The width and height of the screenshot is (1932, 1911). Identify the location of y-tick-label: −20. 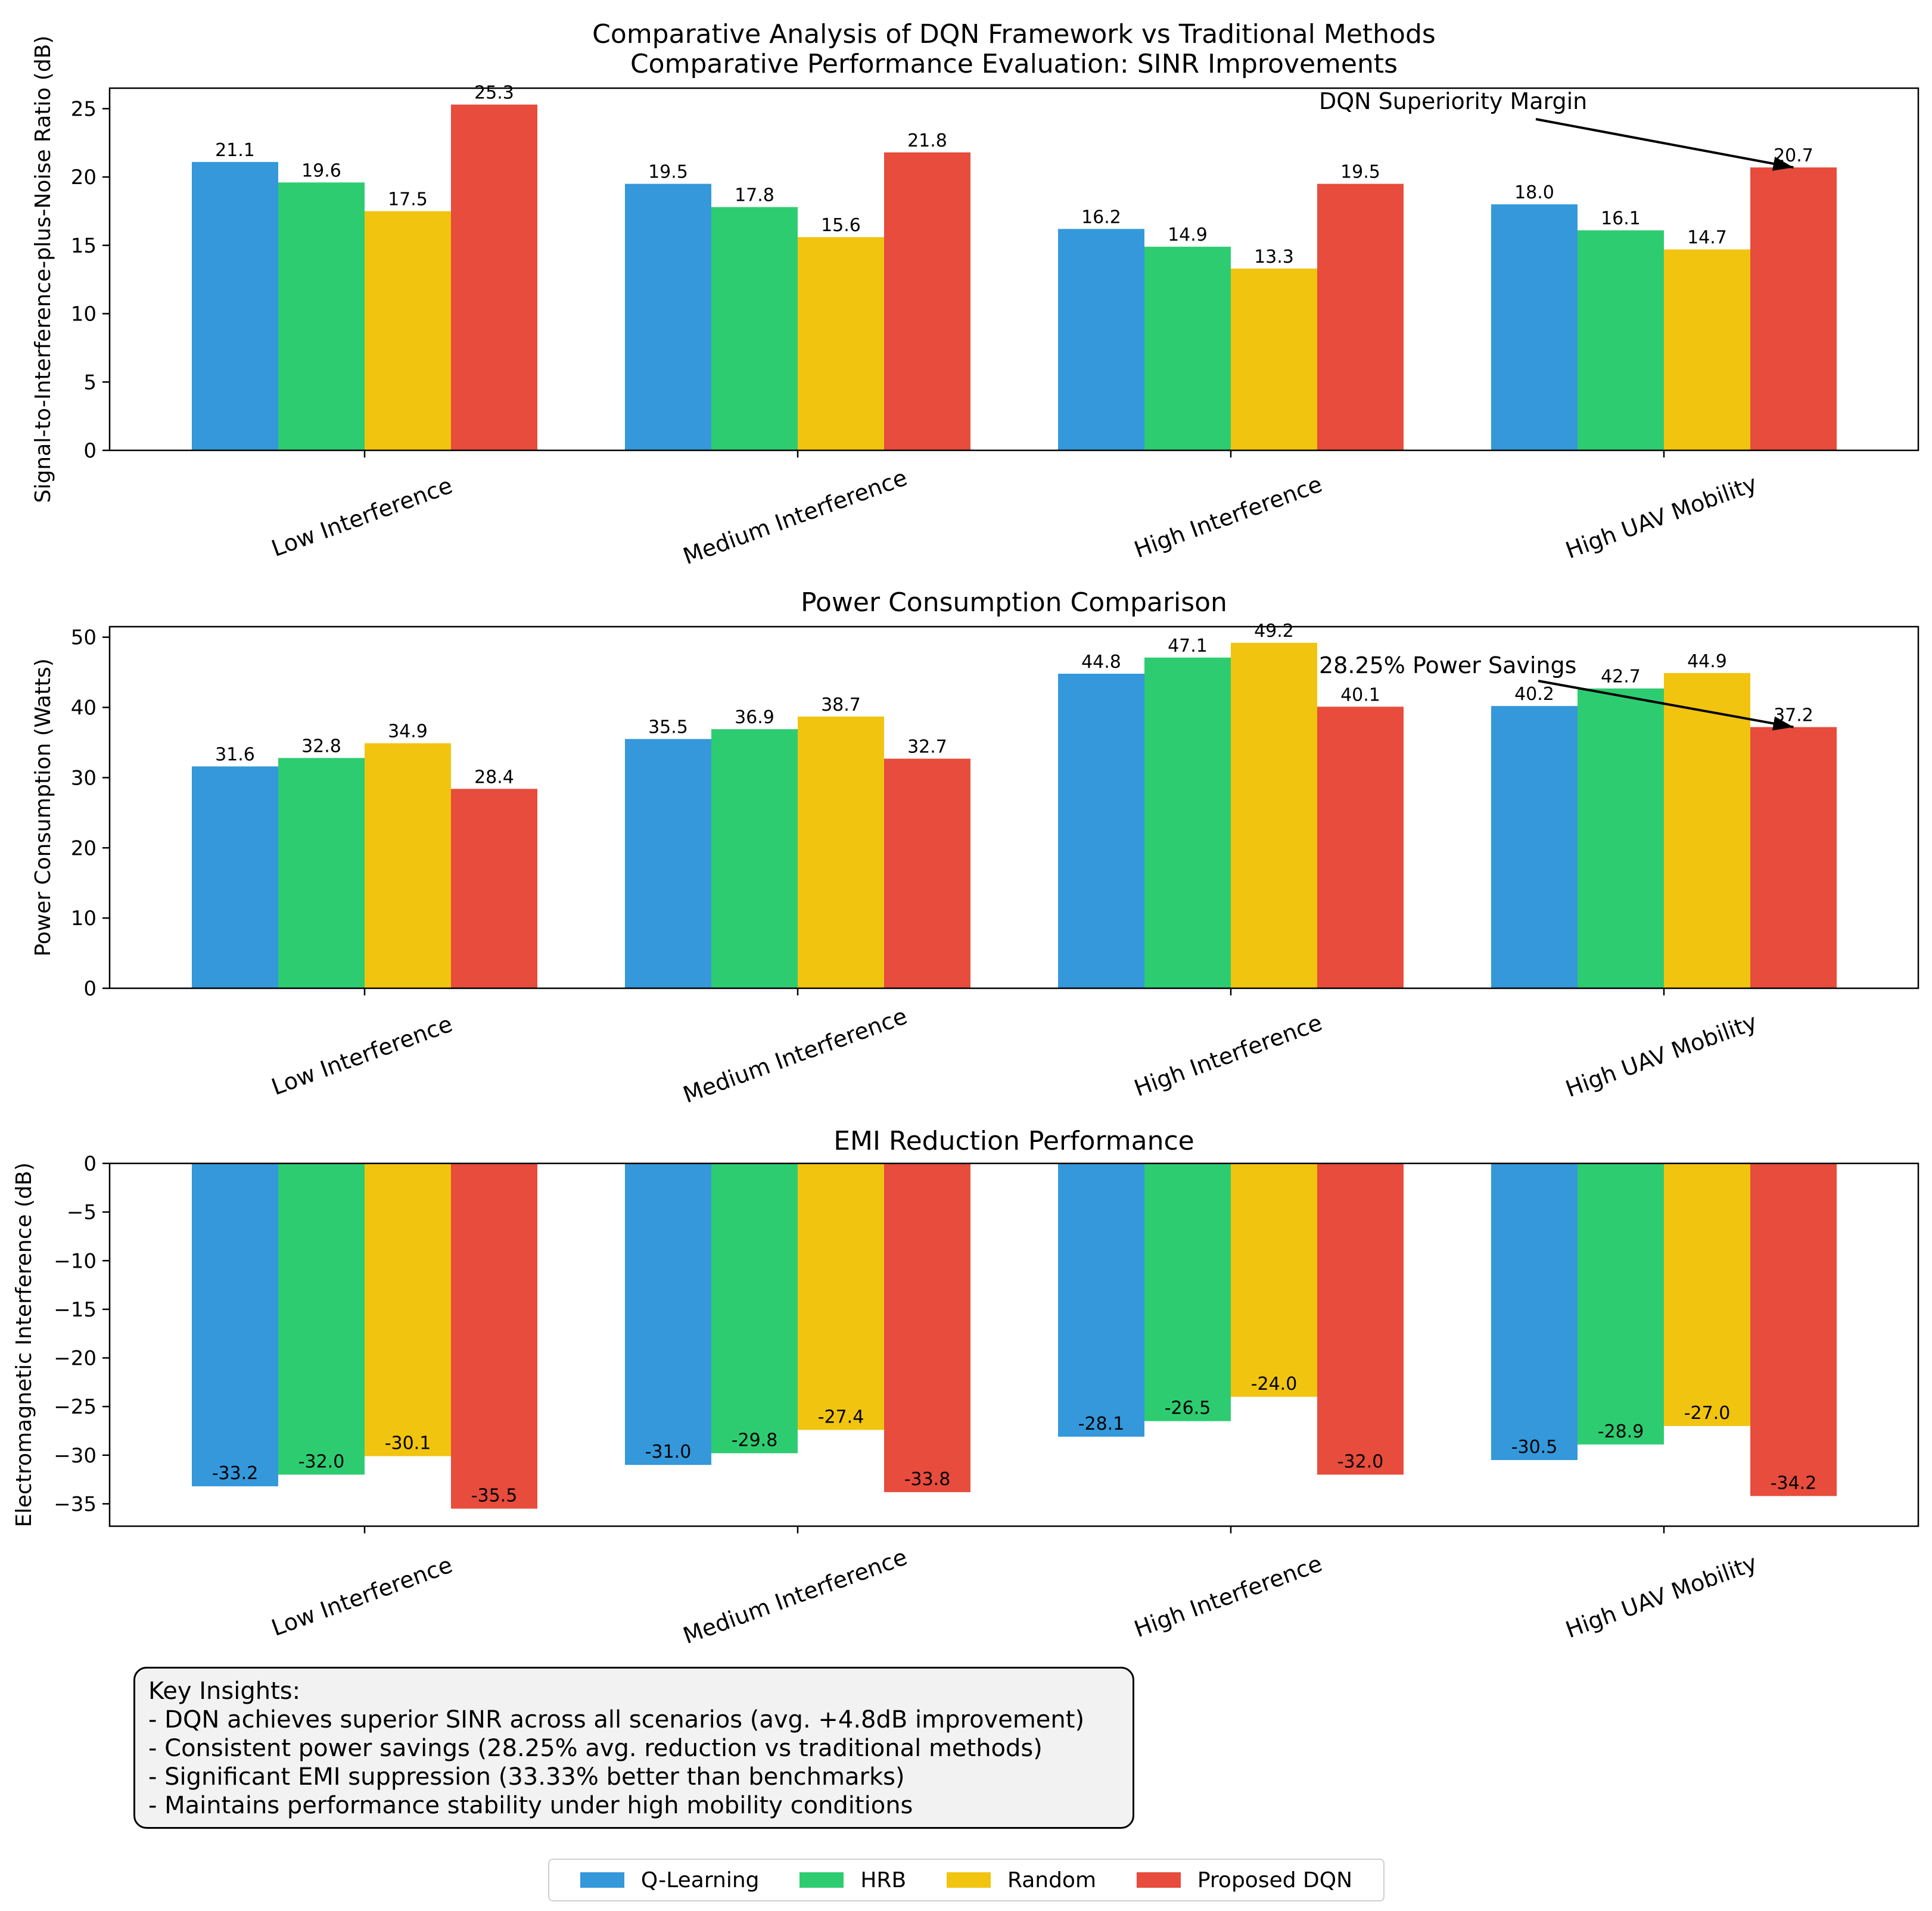
(75, 1359).